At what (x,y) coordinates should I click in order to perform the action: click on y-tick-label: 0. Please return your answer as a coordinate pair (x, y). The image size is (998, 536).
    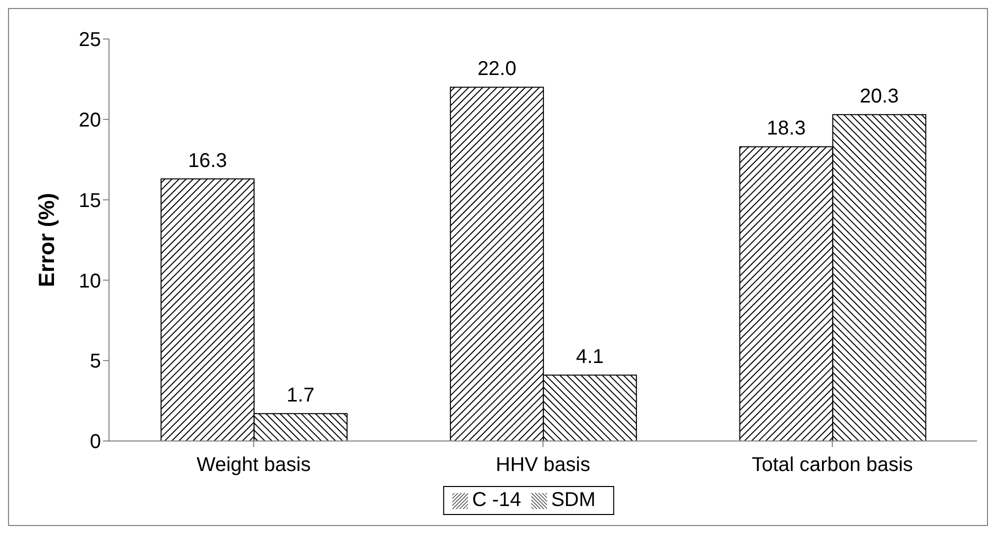
    Looking at the image, I should click on (95, 442).